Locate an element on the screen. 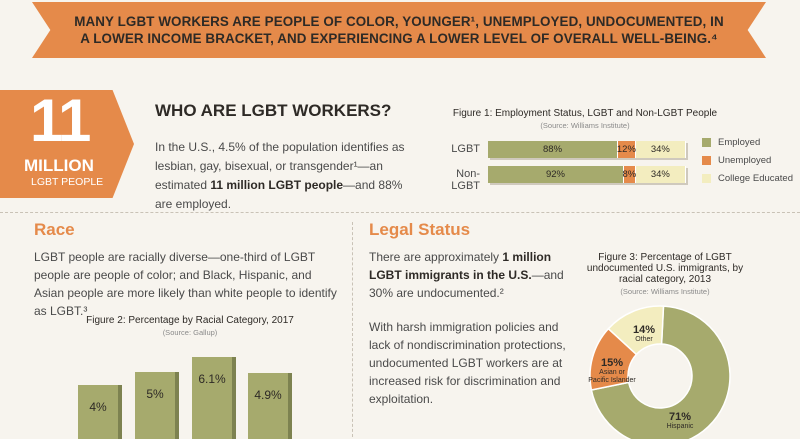 The image size is (800, 439). figure3-slice-label: 14% Other is located at coordinates (644, 334).